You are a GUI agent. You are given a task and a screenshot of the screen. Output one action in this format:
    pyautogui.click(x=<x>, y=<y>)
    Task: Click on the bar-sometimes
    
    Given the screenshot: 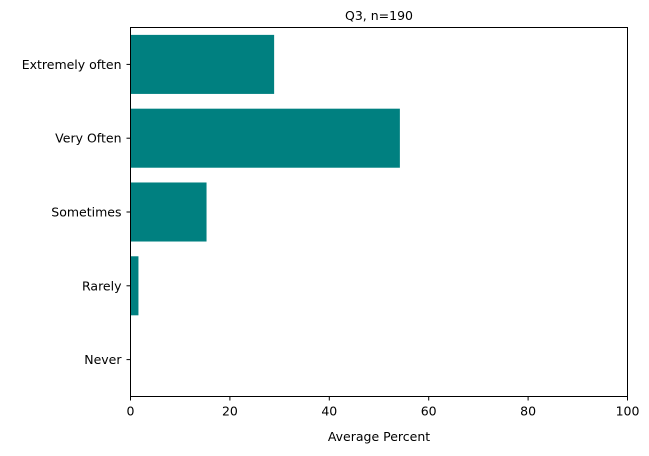 What is the action you would take?
    pyautogui.click(x=168, y=212)
    